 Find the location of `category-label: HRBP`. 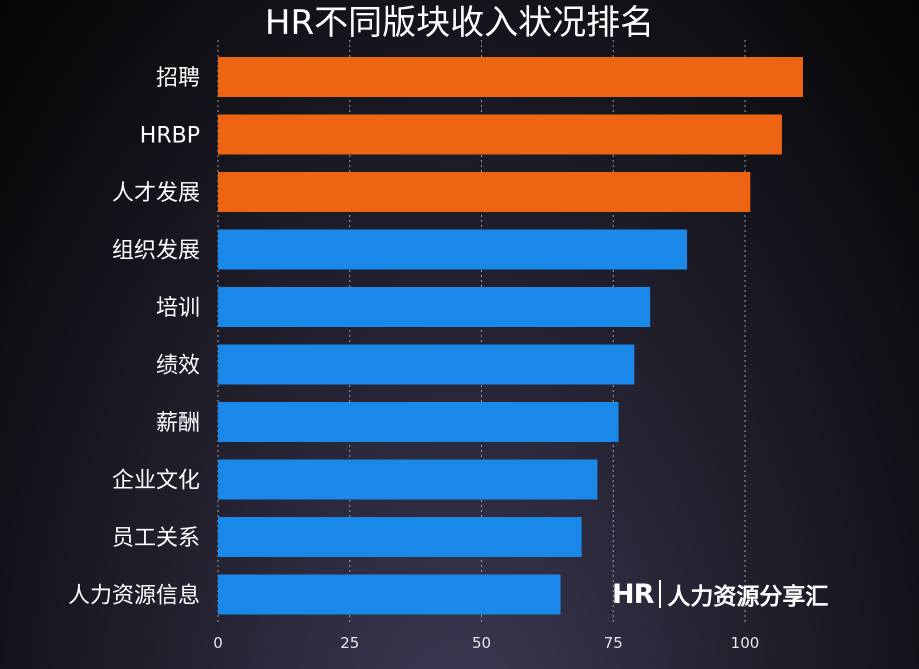

category-label: HRBP is located at coordinates (170, 136).